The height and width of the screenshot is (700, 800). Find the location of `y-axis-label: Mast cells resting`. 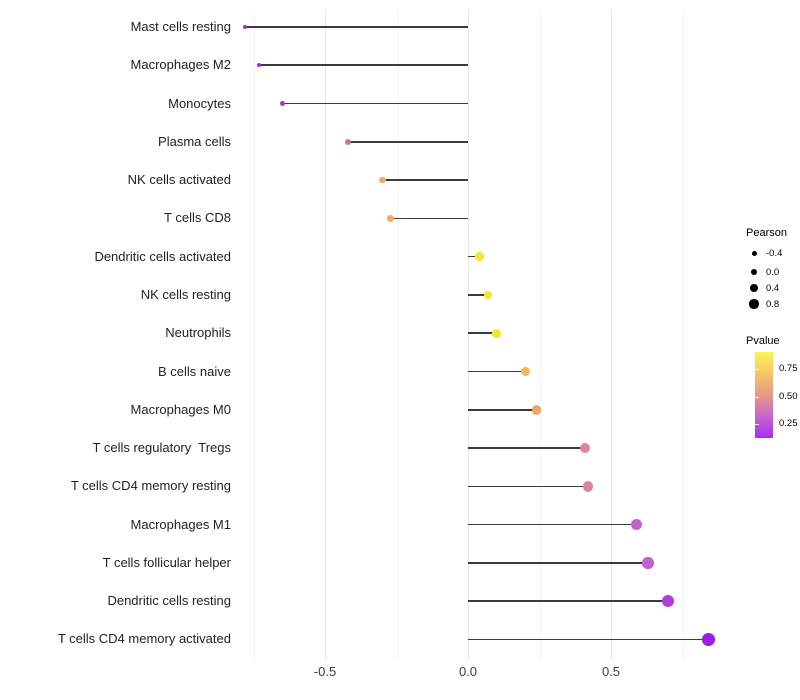

y-axis-label: Mast cells resting is located at coordinates (180, 26).